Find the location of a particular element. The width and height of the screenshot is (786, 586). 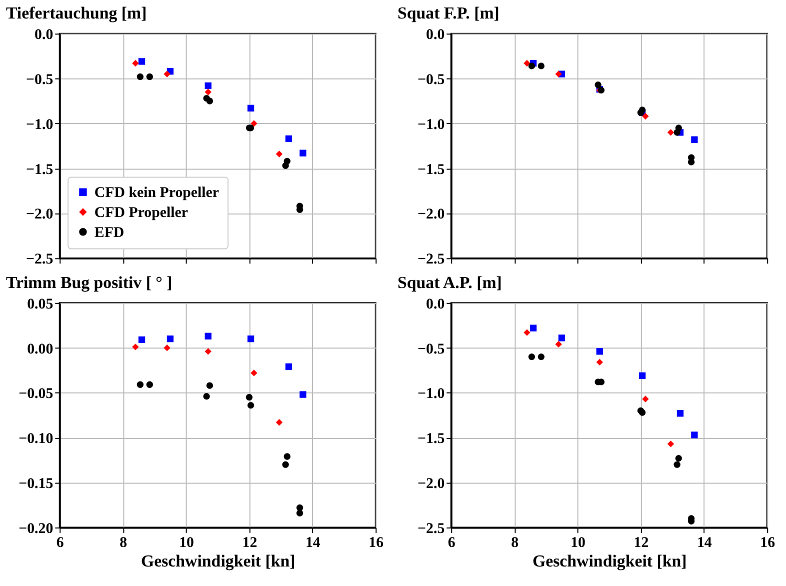

y-tick-label: −0.20 is located at coordinates (36, 528).